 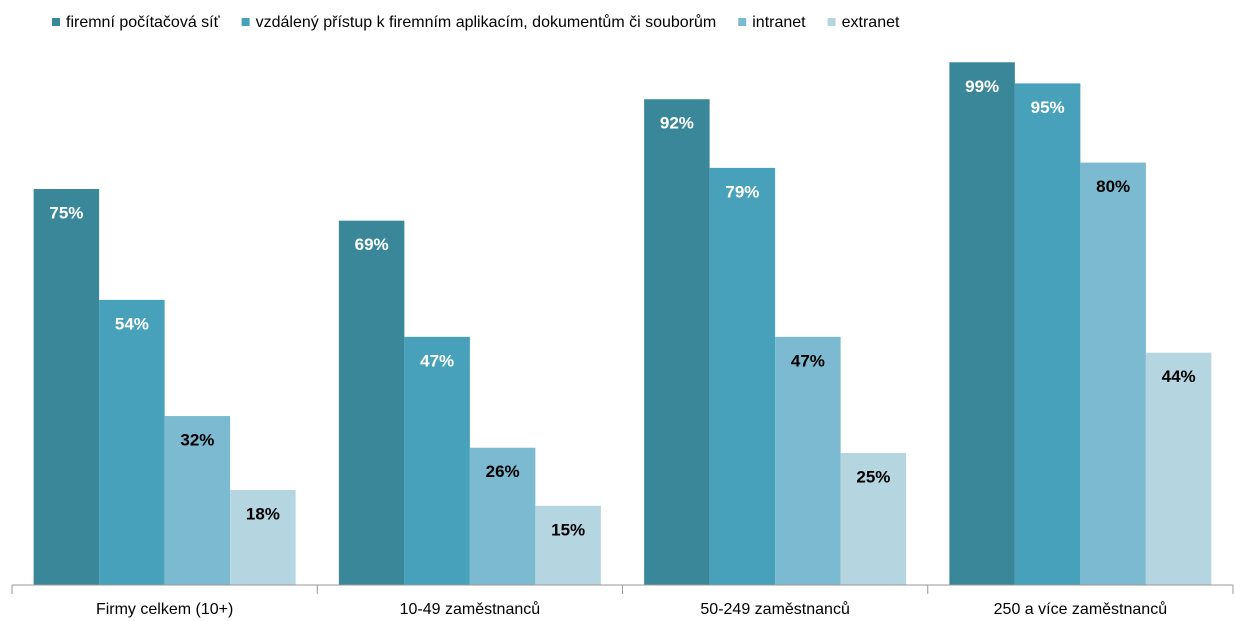 I want to click on value-label: 32%, so click(x=197, y=440).